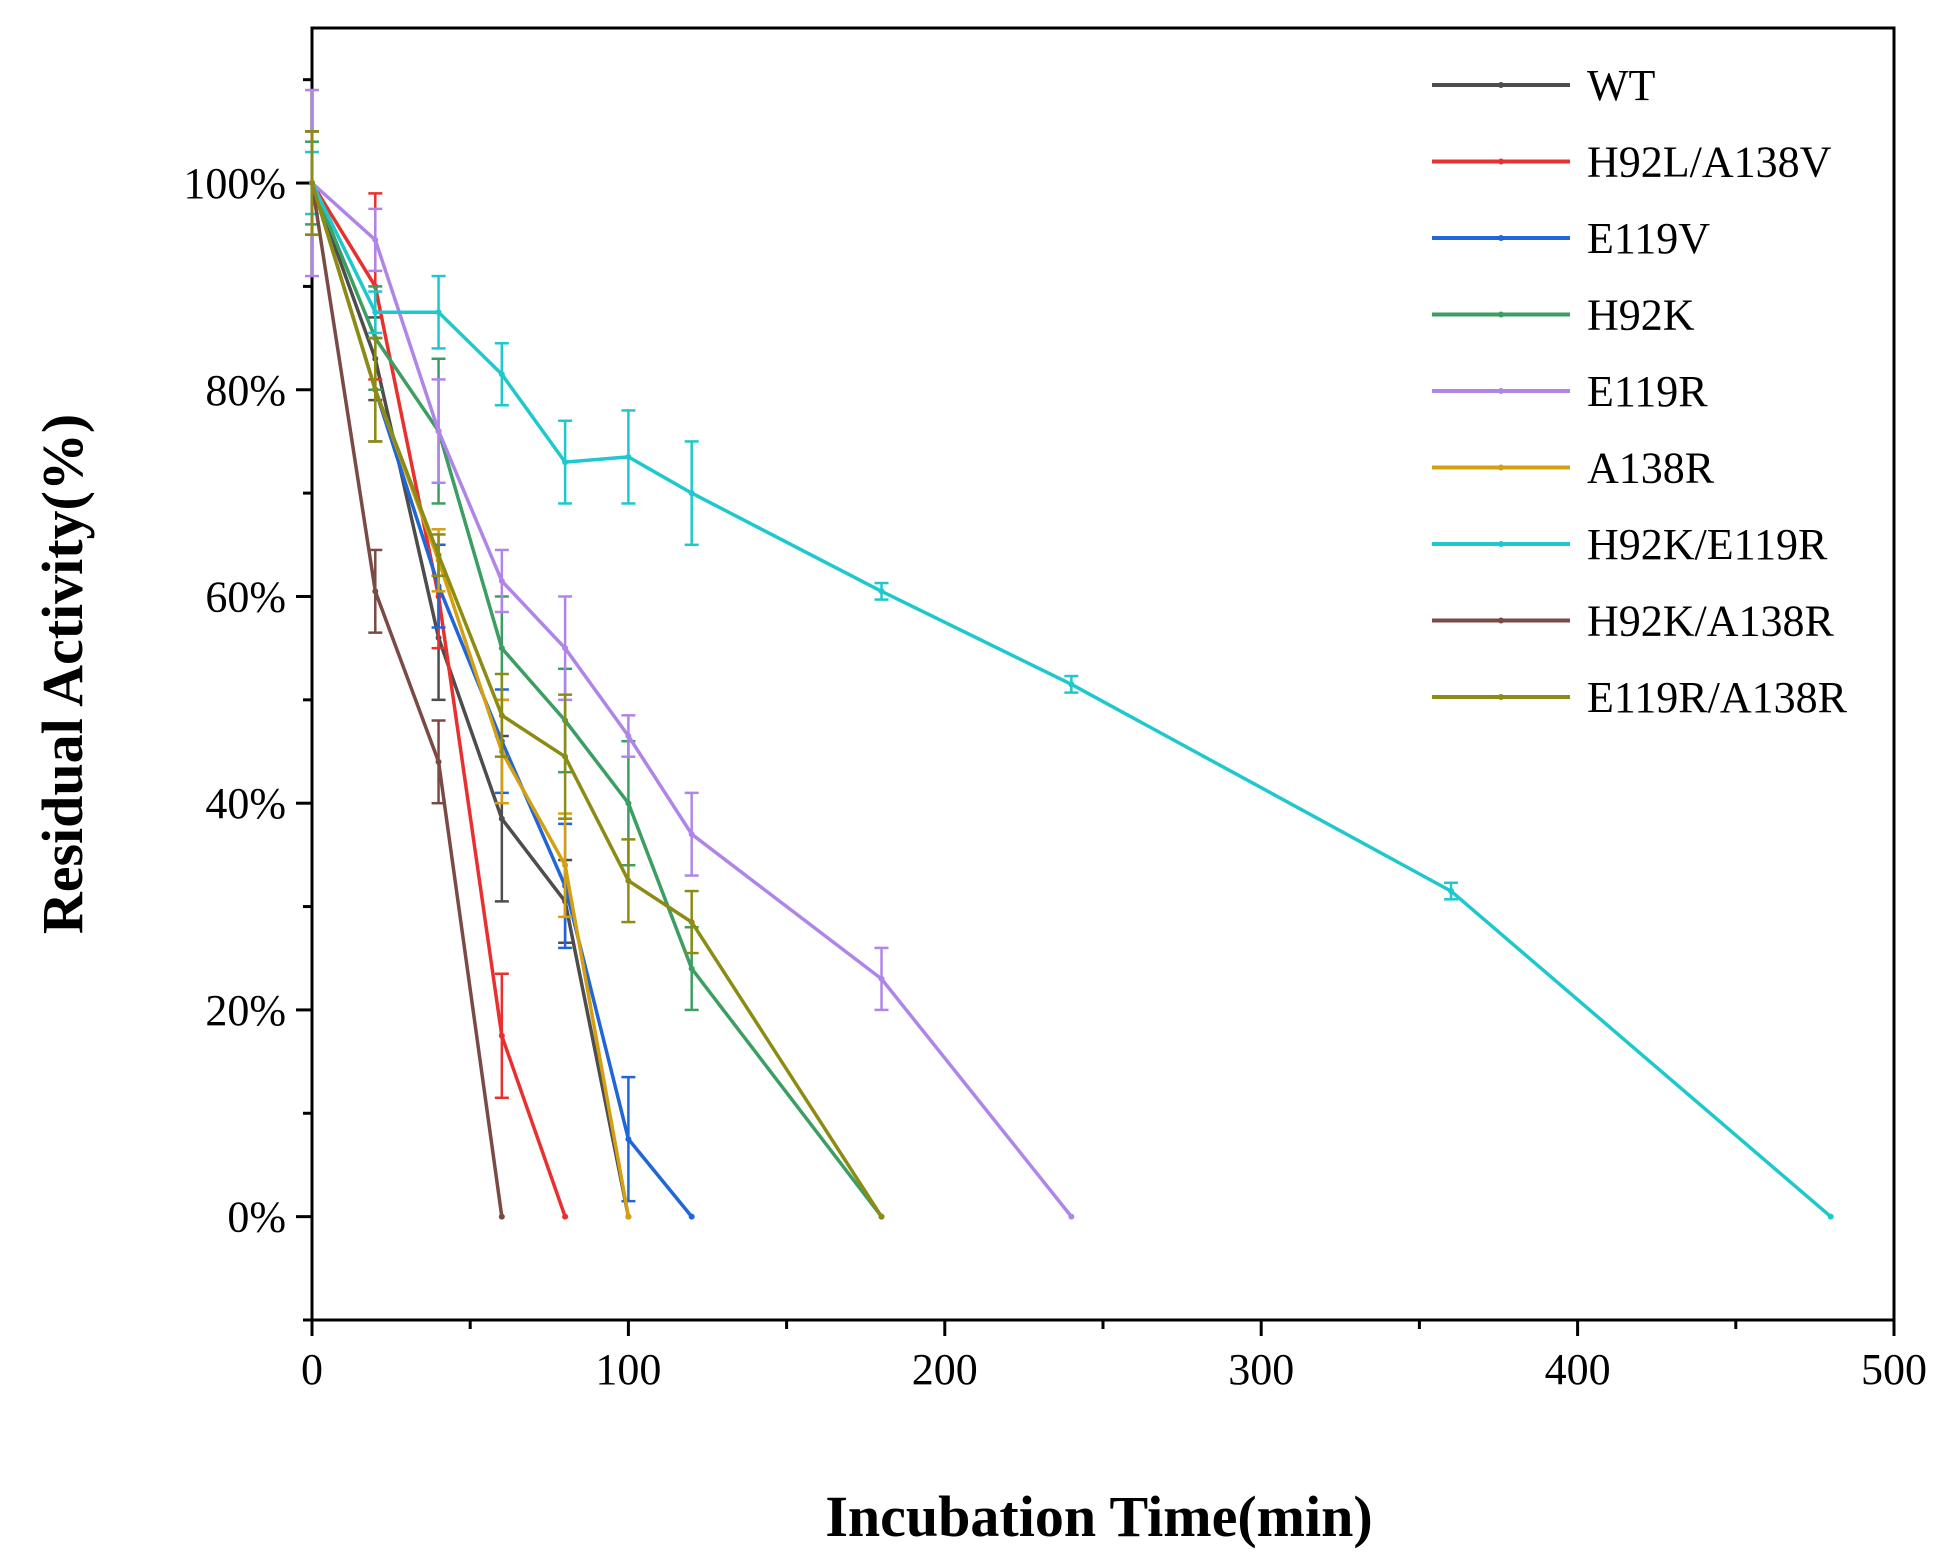 This screenshot has height=1553, width=1959. I want to click on legend-label: H92K/E119R, so click(1707, 544).